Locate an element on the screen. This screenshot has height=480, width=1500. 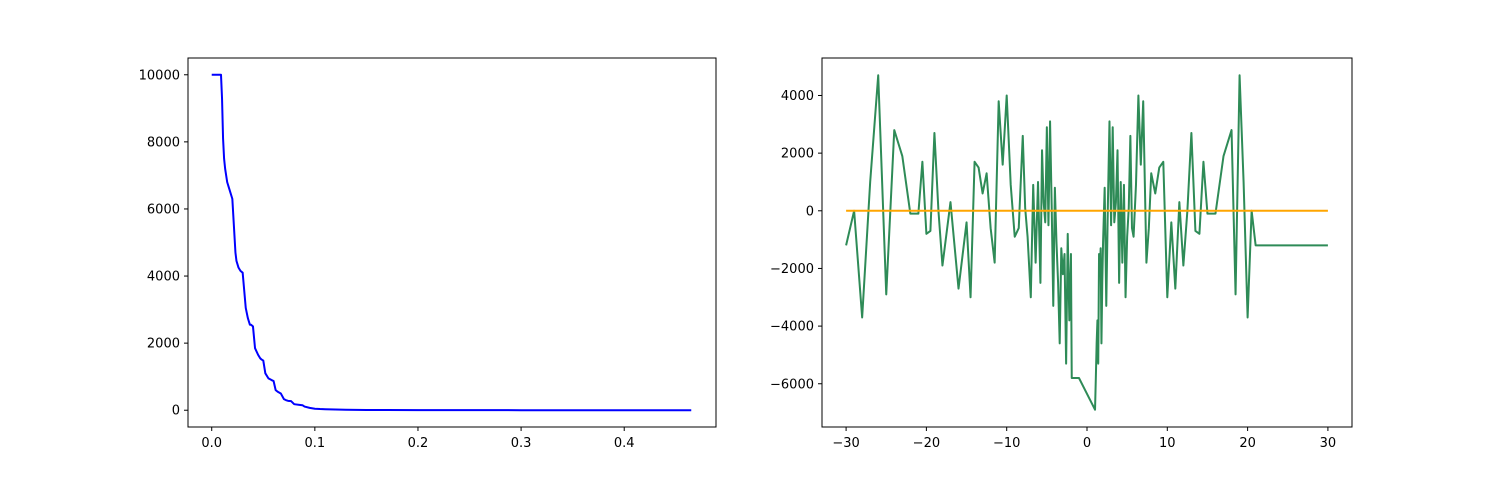
left-chart-y-tick-label: 2000 is located at coordinates (163, 344).